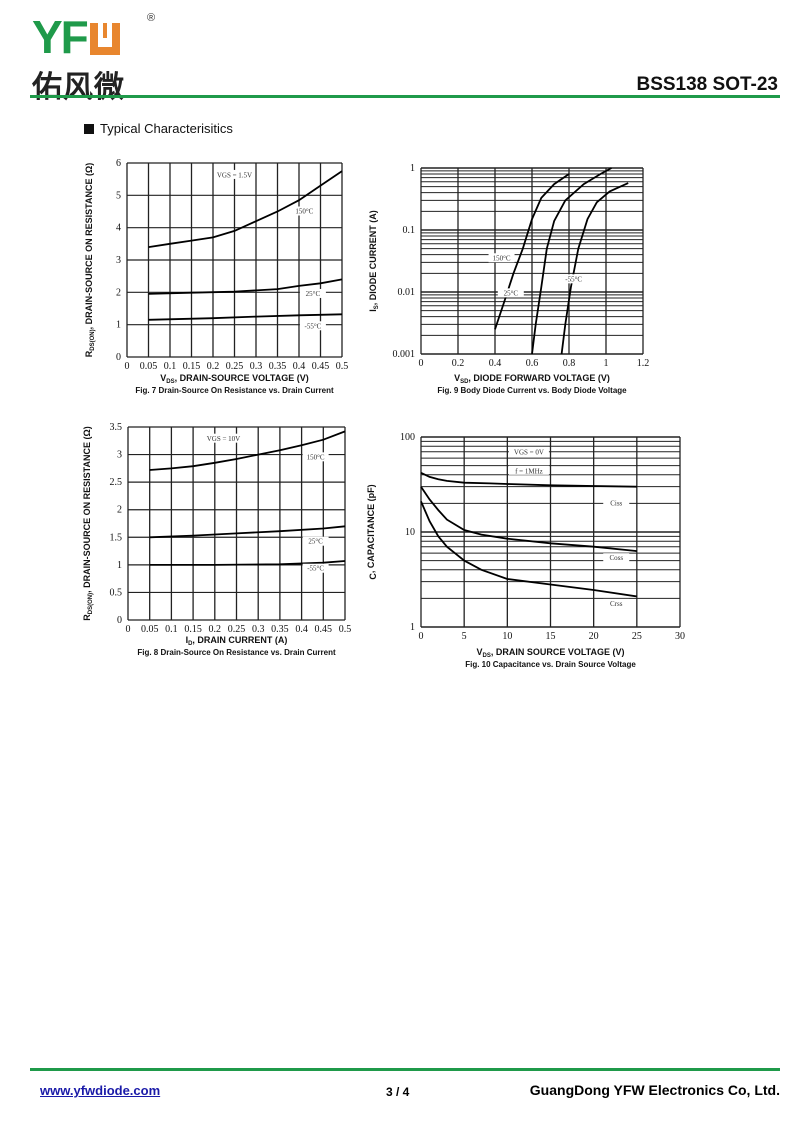 The image size is (800, 1130). What do you see at coordinates (151, 18) in the screenshot?
I see `registered-mark: ®` at bounding box center [151, 18].